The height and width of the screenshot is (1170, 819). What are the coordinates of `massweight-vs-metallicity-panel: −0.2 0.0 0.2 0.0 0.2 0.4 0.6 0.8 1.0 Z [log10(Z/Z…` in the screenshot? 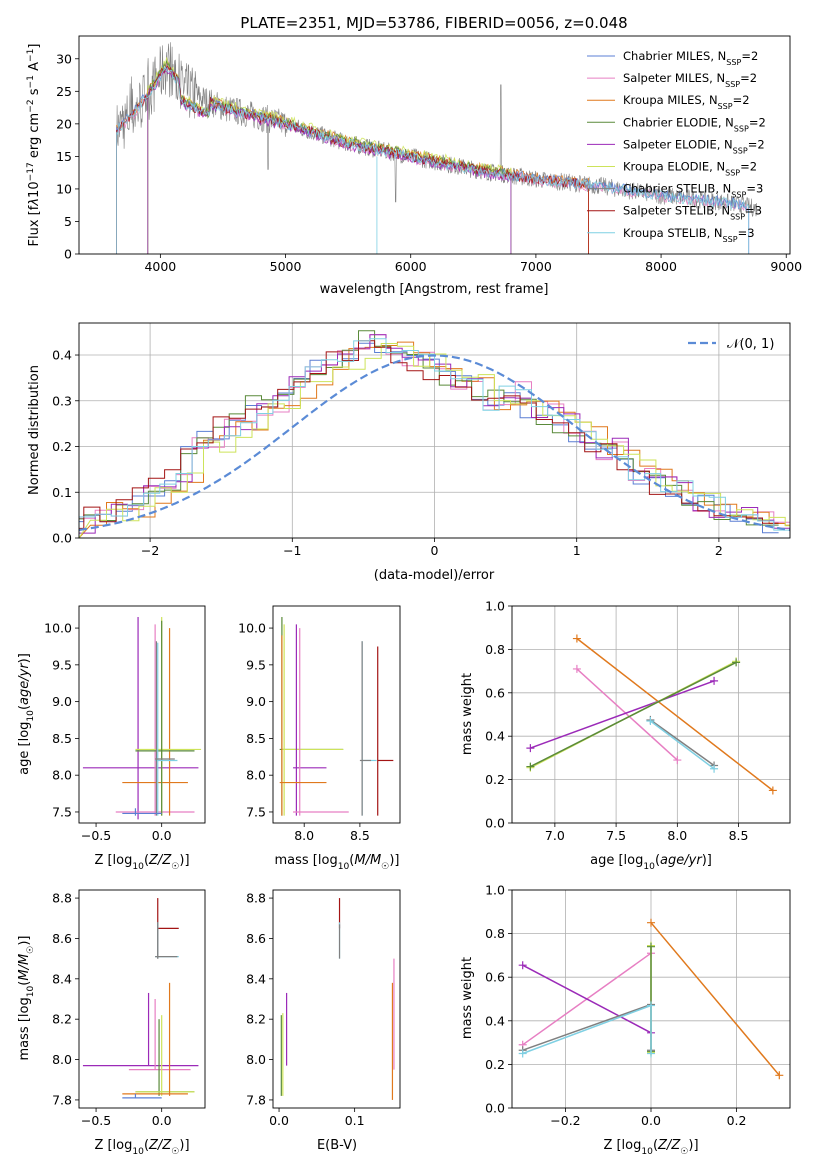 It's located at (625, 1020).